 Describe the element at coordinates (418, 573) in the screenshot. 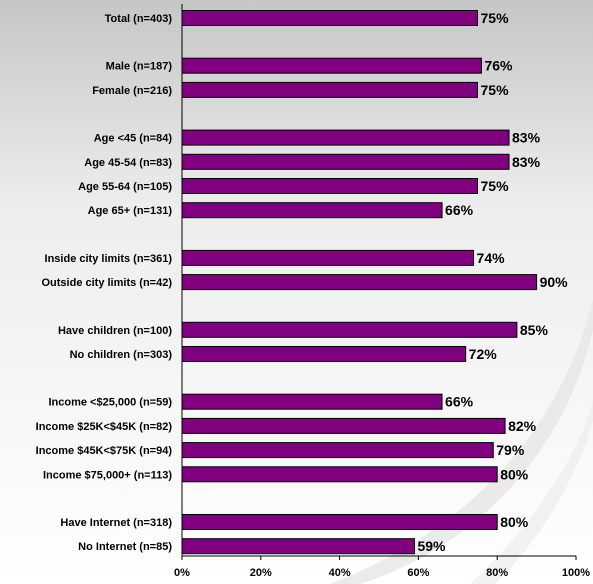

I see `x-tick-label: 60%` at that location.